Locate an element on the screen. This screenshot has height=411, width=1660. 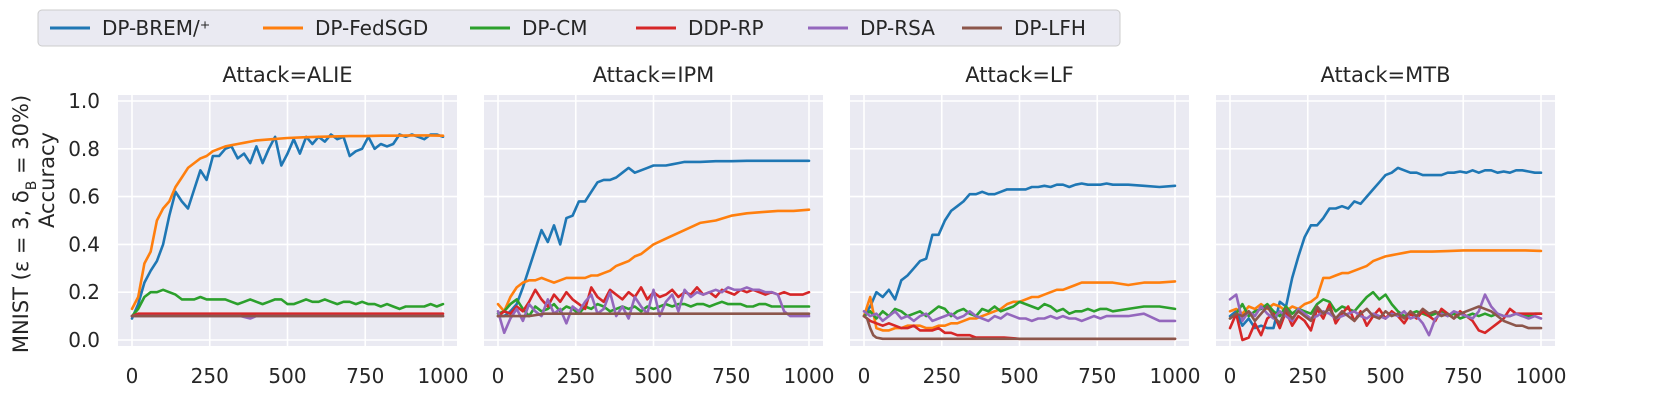
legend-label-1: DP-BREM/⁺ is located at coordinates (156, 28).